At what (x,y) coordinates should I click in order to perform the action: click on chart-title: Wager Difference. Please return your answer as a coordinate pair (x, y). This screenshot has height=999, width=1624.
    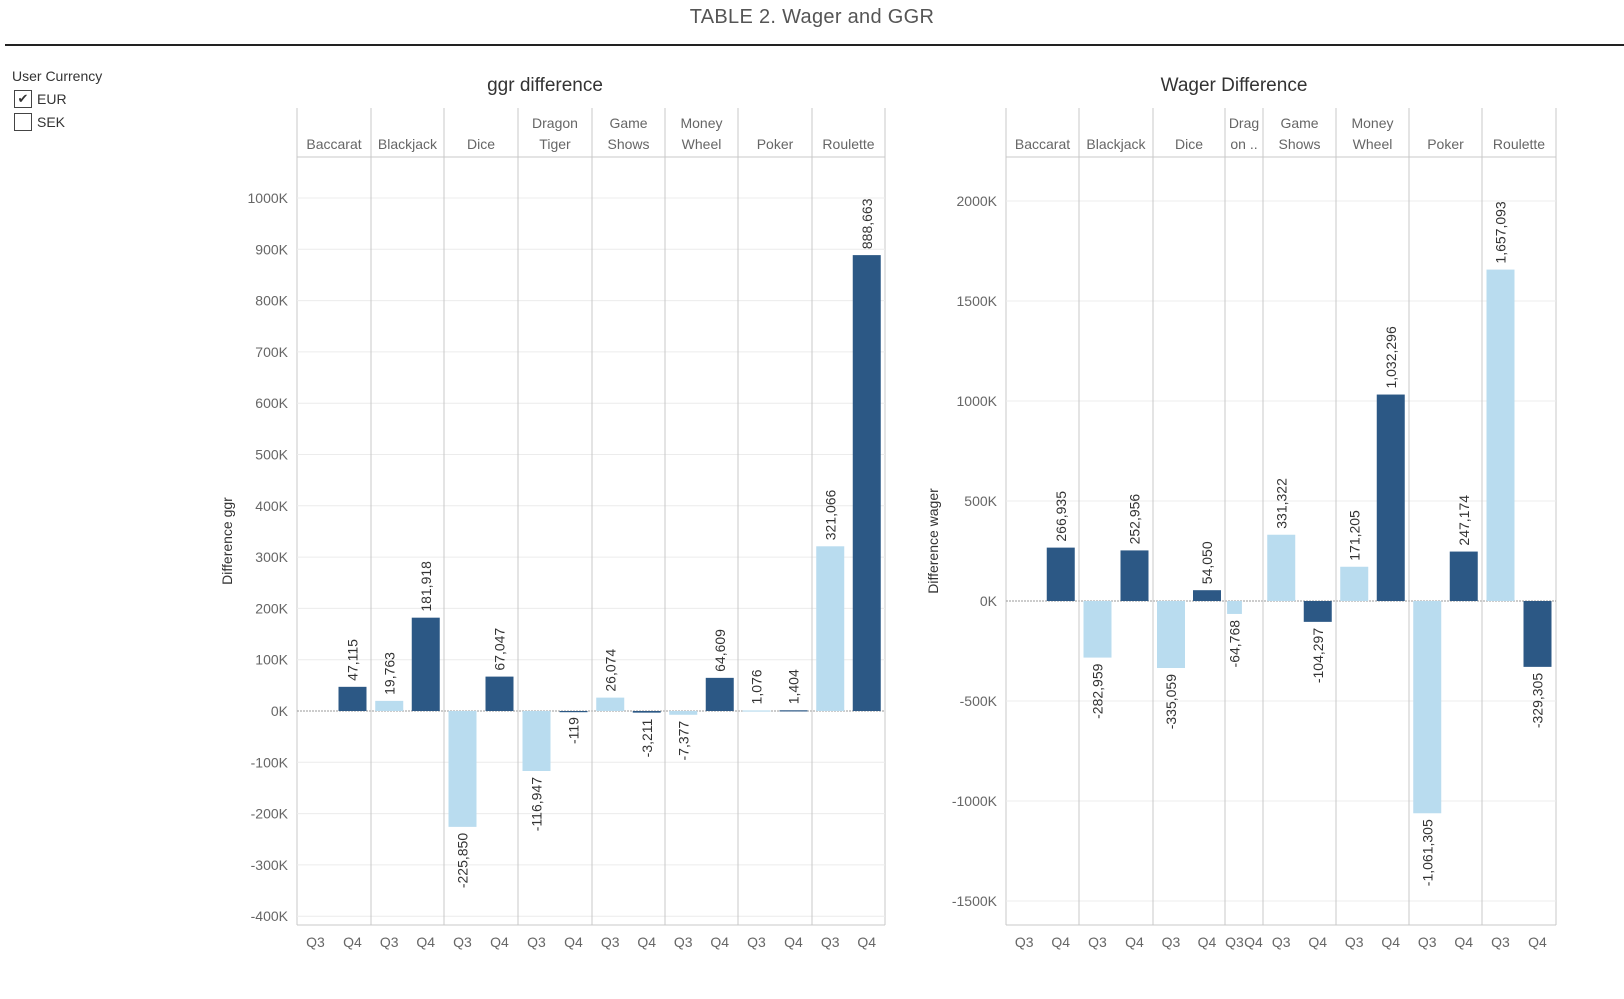
    Looking at the image, I should click on (1234, 85).